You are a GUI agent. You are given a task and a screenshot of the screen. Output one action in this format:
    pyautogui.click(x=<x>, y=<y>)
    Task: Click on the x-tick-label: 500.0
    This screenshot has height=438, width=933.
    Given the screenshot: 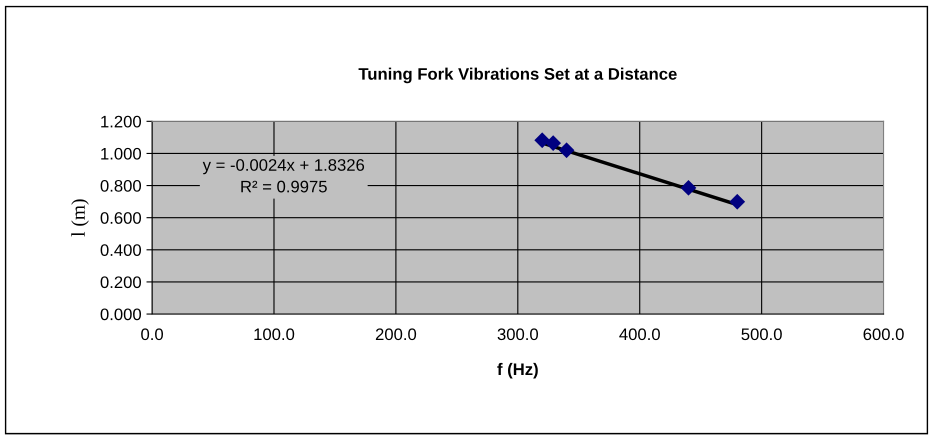 What is the action you would take?
    pyautogui.click(x=761, y=334)
    